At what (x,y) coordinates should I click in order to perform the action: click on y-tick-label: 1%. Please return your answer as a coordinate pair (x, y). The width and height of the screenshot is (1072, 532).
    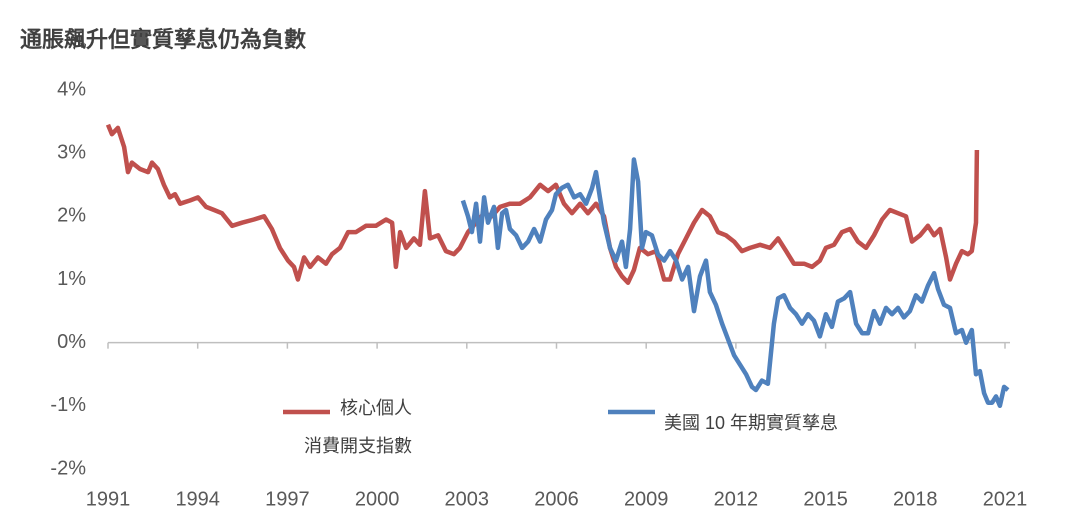
    Looking at the image, I should click on (71, 279).